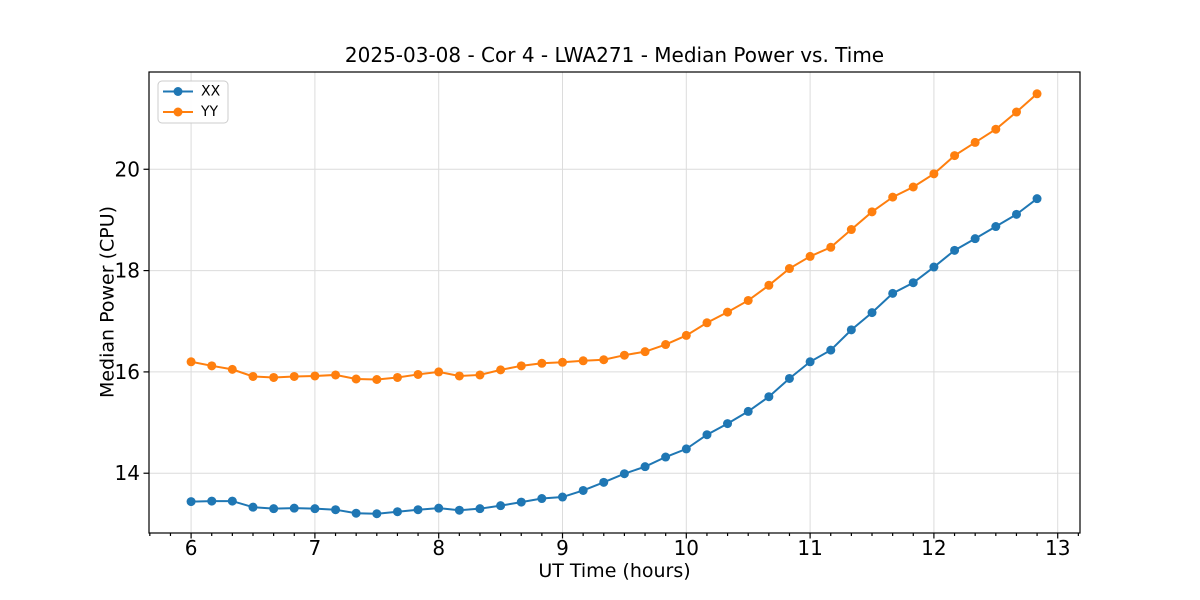  Describe the element at coordinates (1057, 548) in the screenshot. I see `x-tick-label: 13` at that location.